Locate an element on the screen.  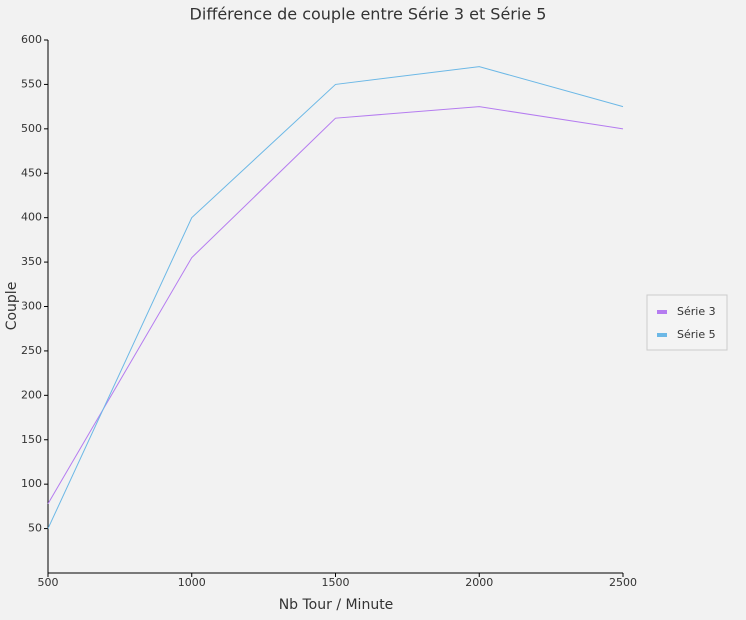
y-tick-label: 150 is located at coordinates (31, 439).